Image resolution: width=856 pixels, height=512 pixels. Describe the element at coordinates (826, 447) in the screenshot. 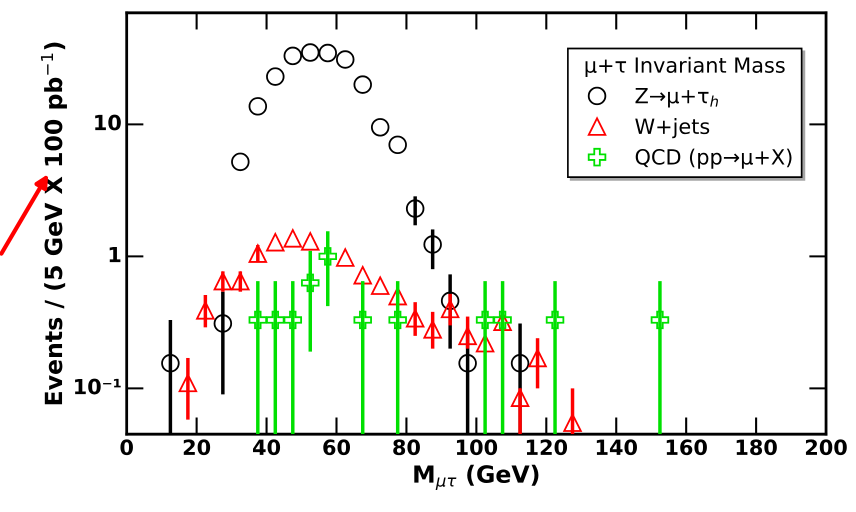

I see `x-tick-label: 200` at that location.